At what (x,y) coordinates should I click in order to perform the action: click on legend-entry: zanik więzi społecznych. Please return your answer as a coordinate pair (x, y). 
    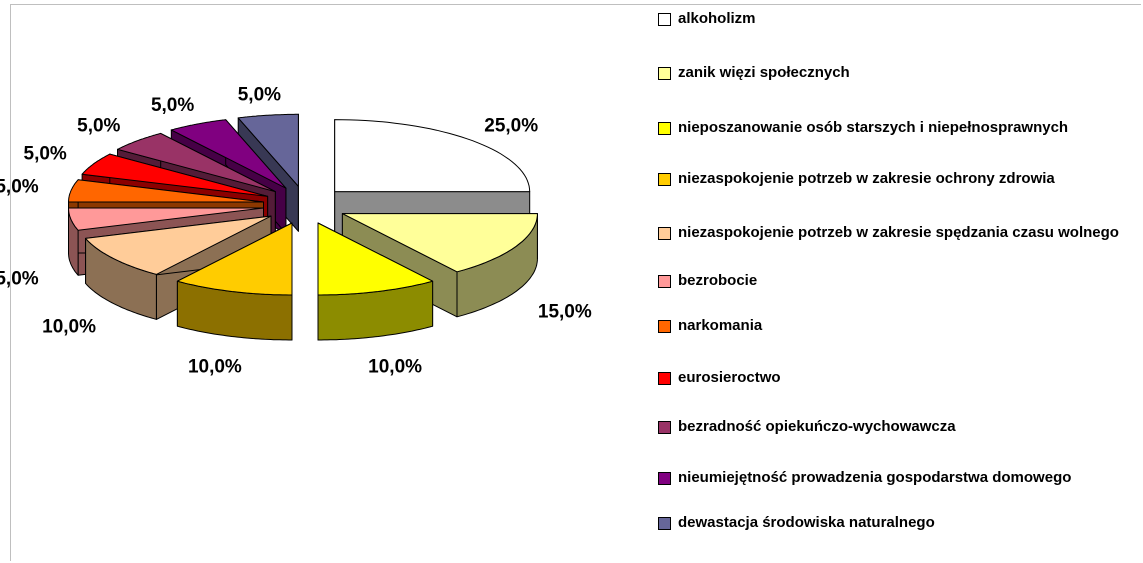
    Looking at the image, I should click on (895, 73).